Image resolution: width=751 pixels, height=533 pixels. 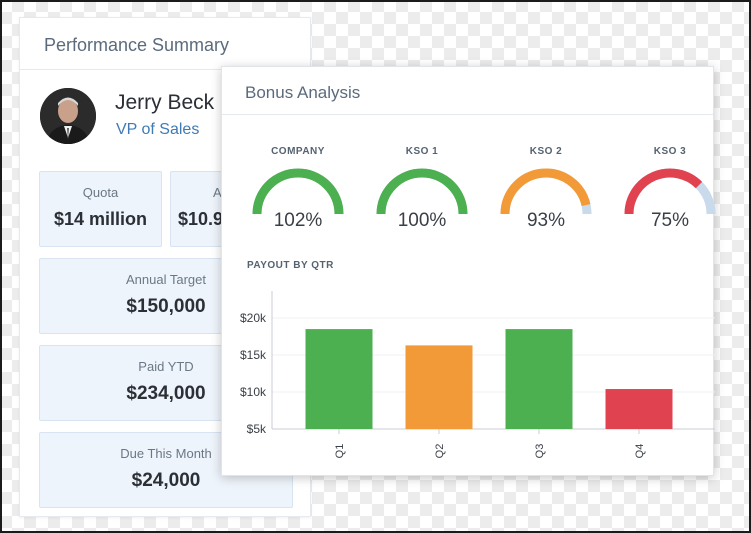 I want to click on bar-q3, so click(x=539, y=379).